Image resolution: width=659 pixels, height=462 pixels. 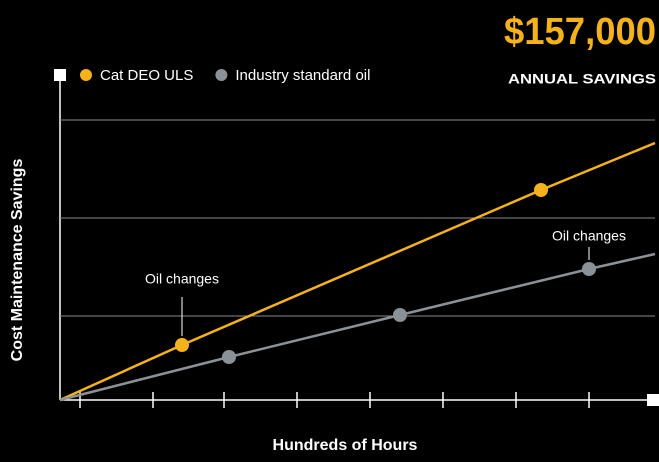 What do you see at coordinates (302, 75) in the screenshot?
I see `legend-label: Industry standard oil` at bounding box center [302, 75].